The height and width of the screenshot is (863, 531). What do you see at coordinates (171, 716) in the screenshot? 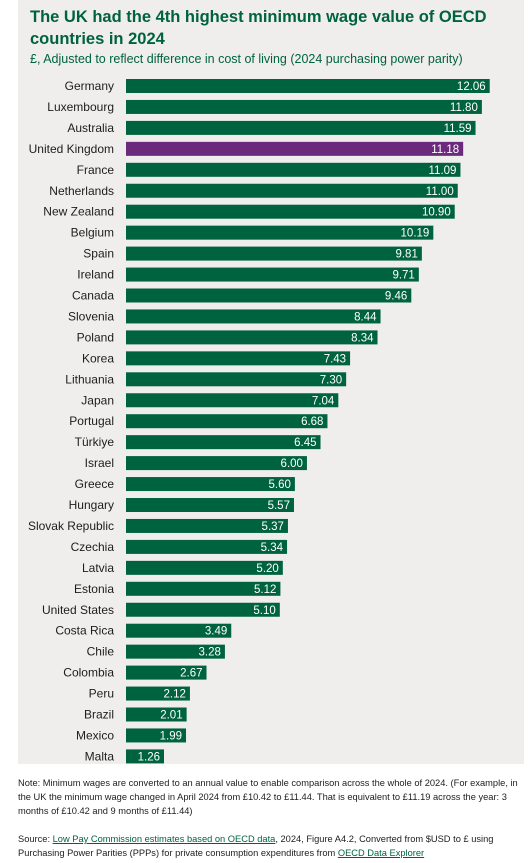
I see `value-label-brazil: 2.01` at bounding box center [171, 716].